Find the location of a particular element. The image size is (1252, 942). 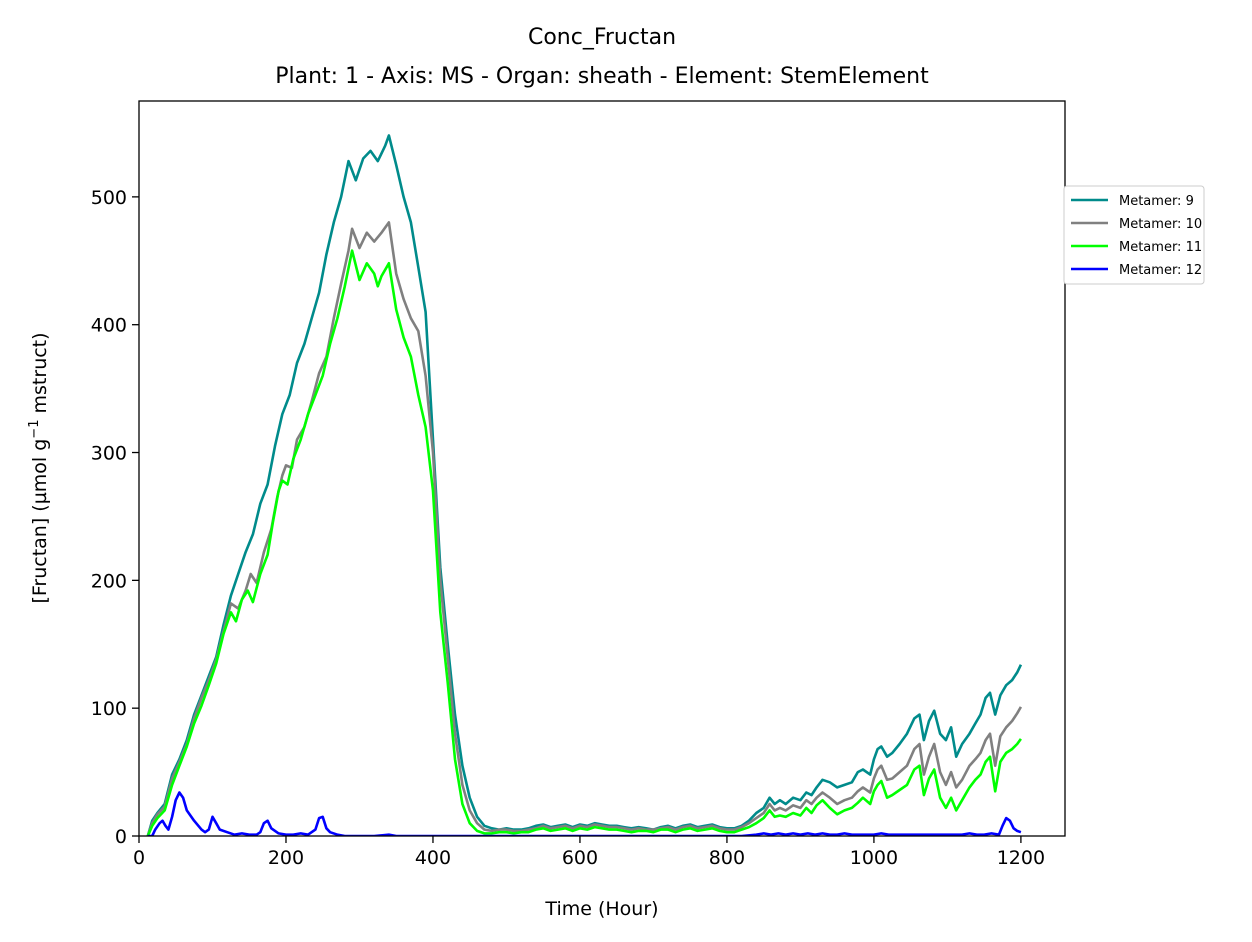

y-tick-label: 0 is located at coordinates (121, 837).